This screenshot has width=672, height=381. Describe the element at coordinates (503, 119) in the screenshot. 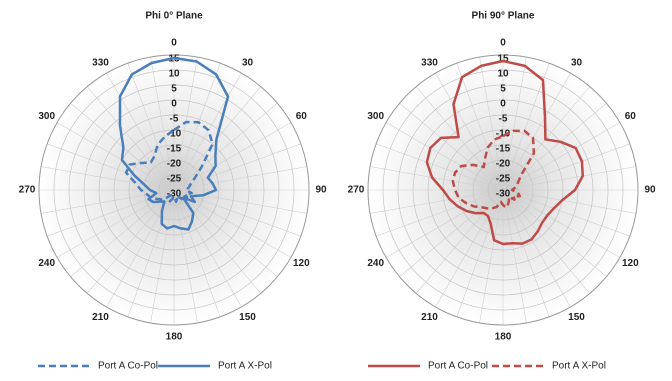

I see `r-tick-label: -5` at that location.